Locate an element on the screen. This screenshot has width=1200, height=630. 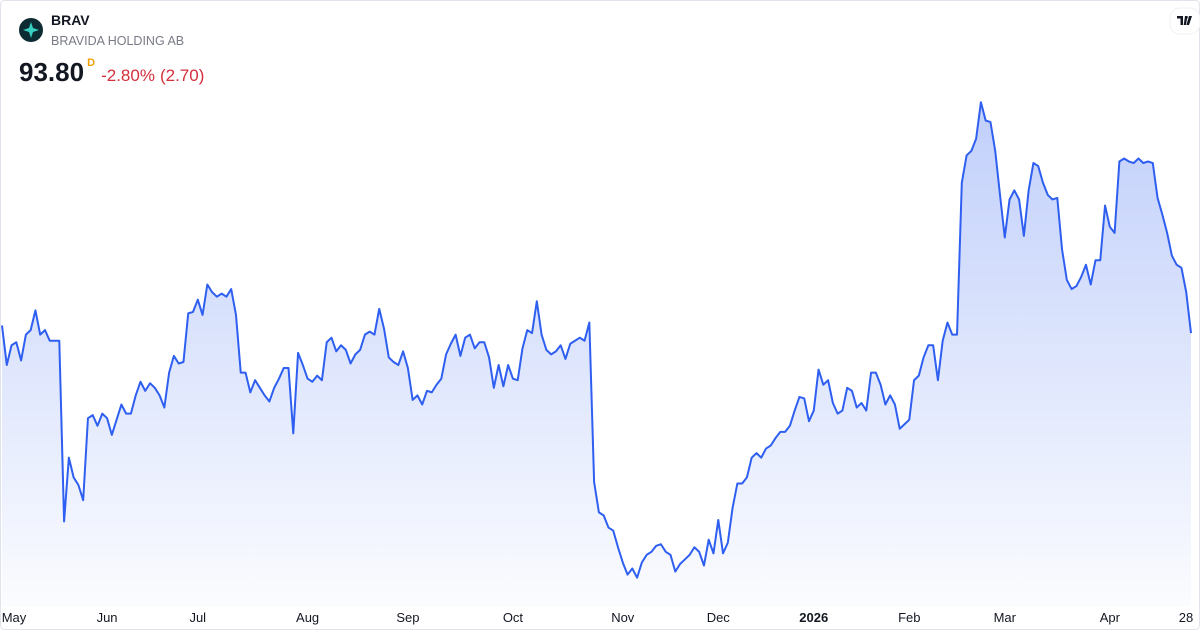
x-tick-label: 28 is located at coordinates (1186, 617).